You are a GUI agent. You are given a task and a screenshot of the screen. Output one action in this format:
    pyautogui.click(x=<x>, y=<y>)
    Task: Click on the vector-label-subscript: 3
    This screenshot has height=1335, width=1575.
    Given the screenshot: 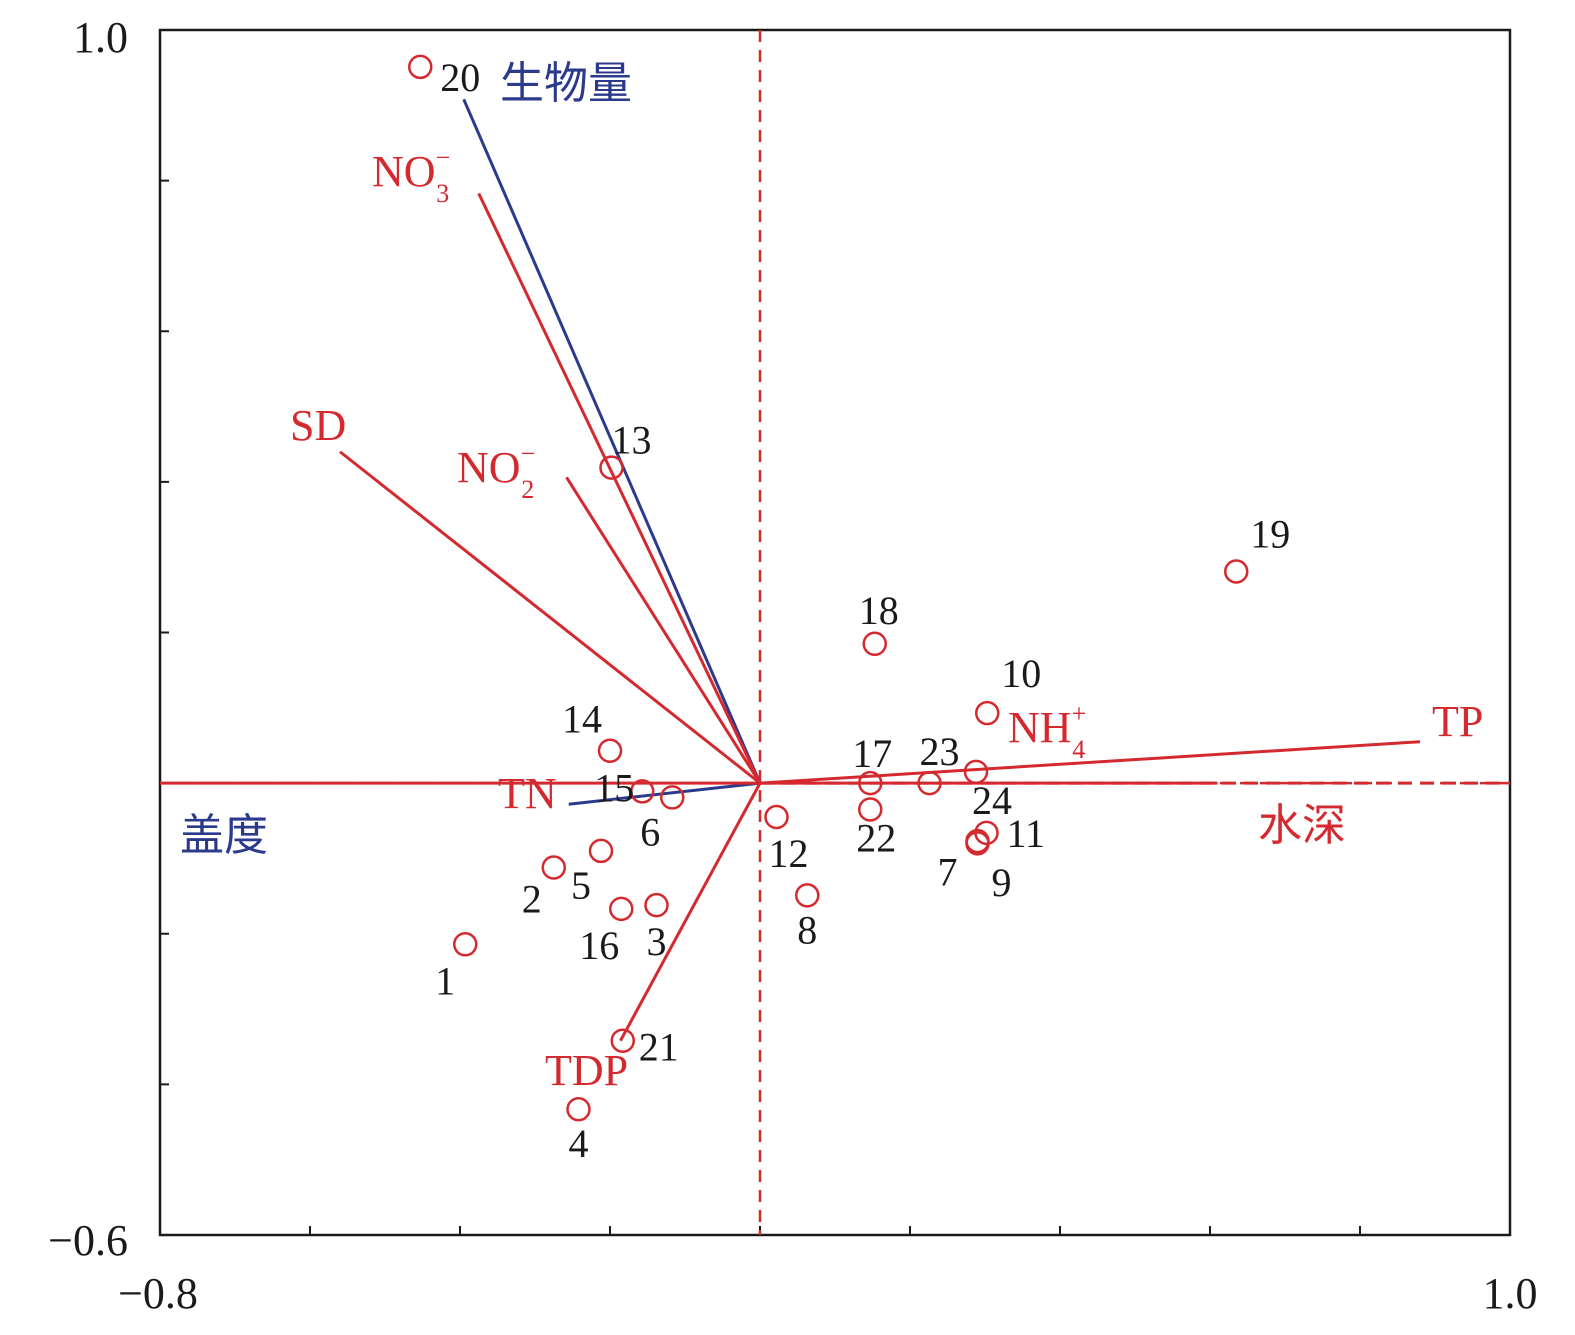 What is the action you would take?
    pyautogui.click(x=442, y=193)
    